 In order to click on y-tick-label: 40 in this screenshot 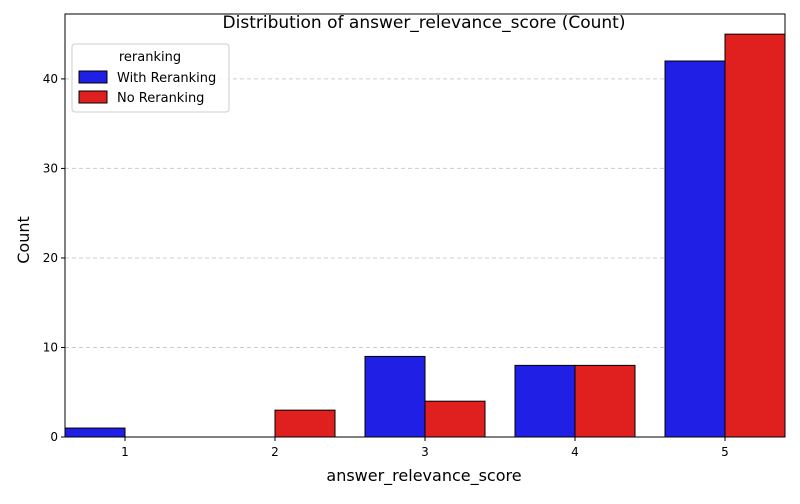, I will do `click(50, 79)`.